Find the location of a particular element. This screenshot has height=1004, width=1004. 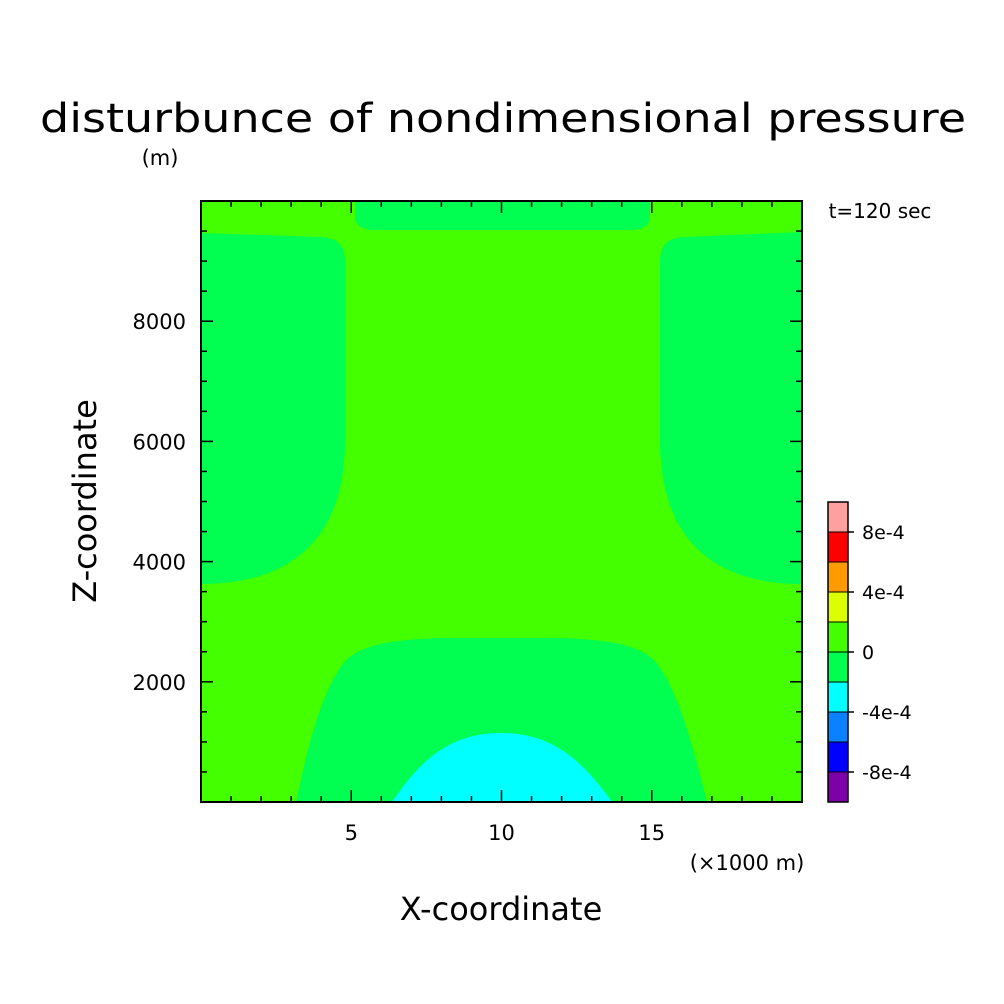

contour-bottom-cyan is located at coordinates (502, 767).